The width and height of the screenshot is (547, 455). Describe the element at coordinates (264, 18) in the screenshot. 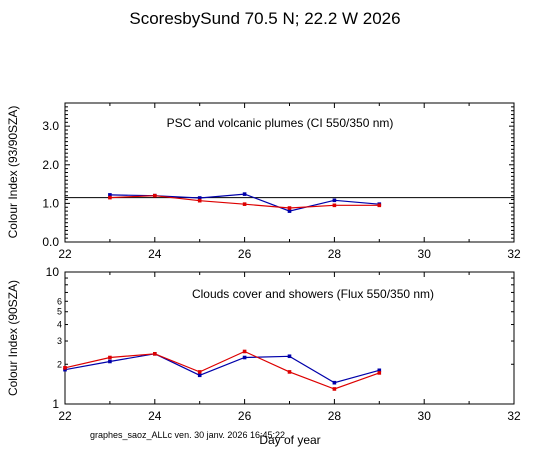

I see `figure-title: ScoresbySund 70.5 N; 22.2 W 2026` at that location.